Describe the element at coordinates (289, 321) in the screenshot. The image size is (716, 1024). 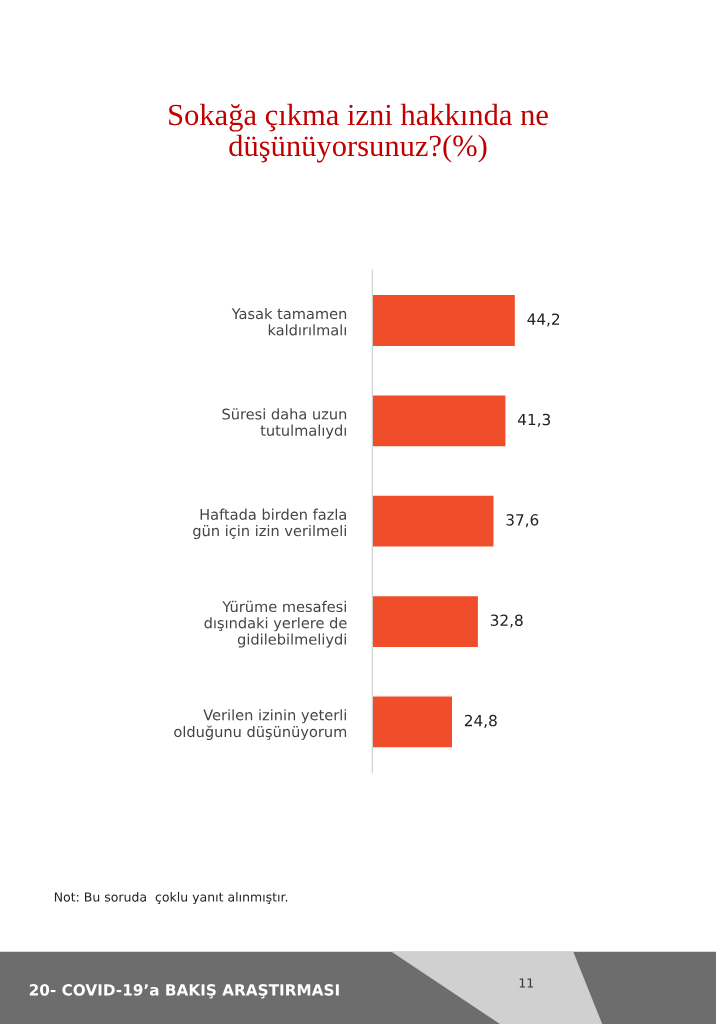
I see `y-tick-label: Yasak tamamen kaldırılmalı` at that location.